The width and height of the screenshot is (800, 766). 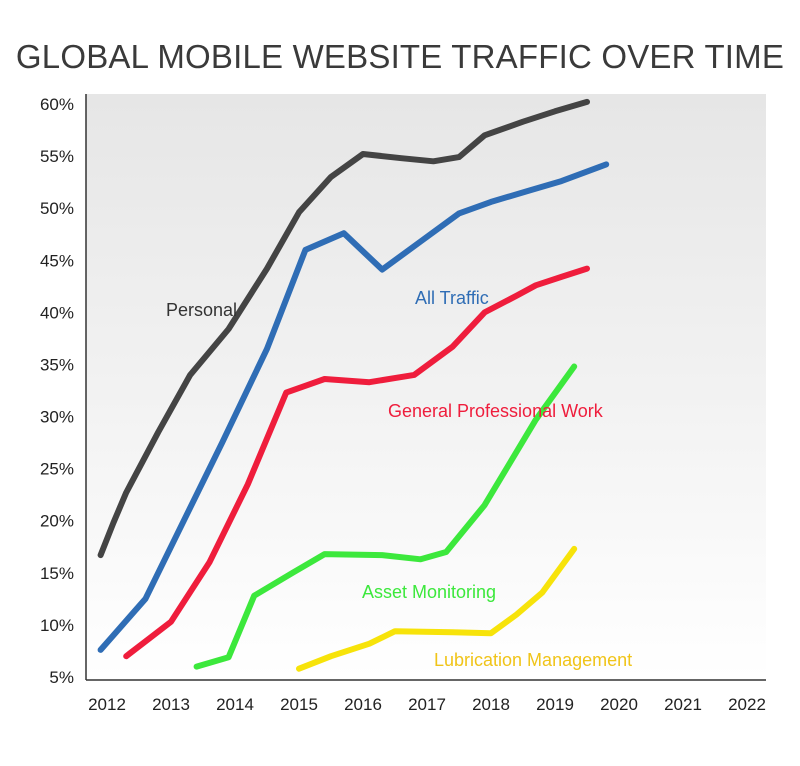 I want to click on y-tick-label: 10%, so click(x=57, y=625).